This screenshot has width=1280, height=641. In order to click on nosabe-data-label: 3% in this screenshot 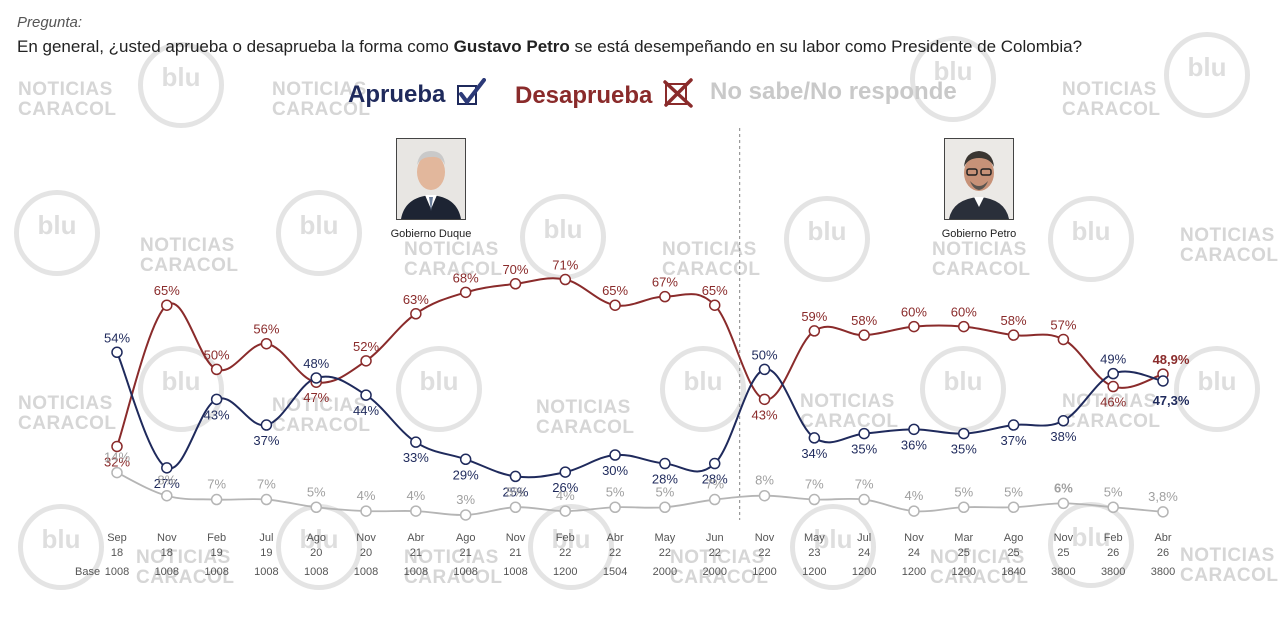, I will do `click(465, 499)`.